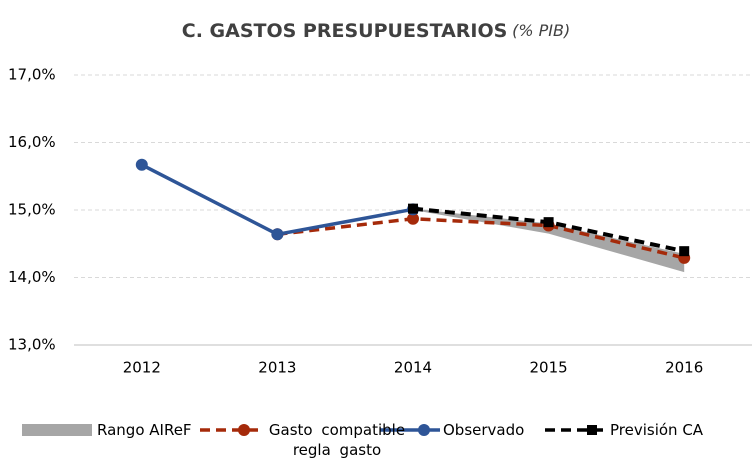  Describe the element at coordinates (142, 368) in the screenshot. I see `x-tick-label: 2012` at that location.